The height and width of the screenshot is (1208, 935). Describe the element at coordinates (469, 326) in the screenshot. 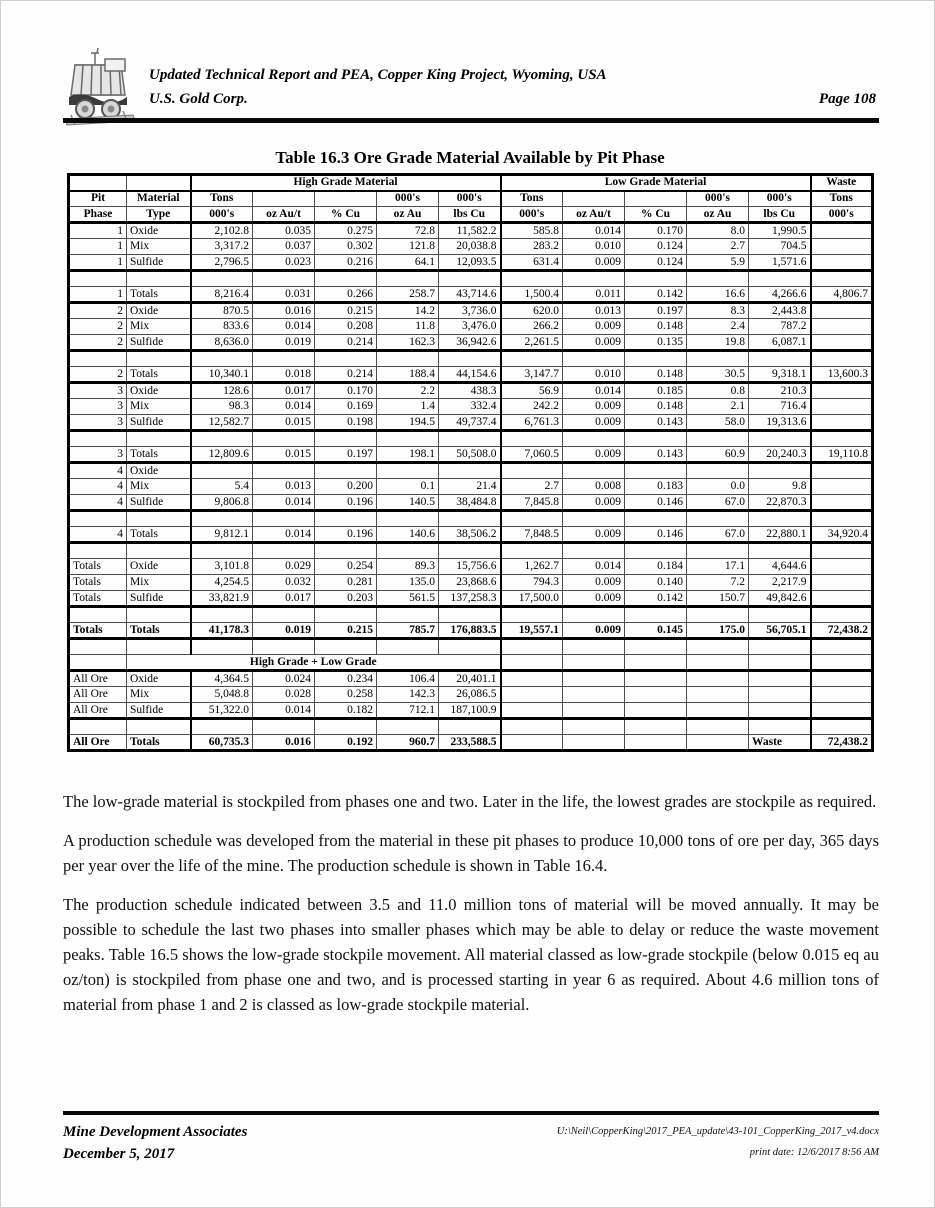

I see `table-cell: 3,476.0` at that location.